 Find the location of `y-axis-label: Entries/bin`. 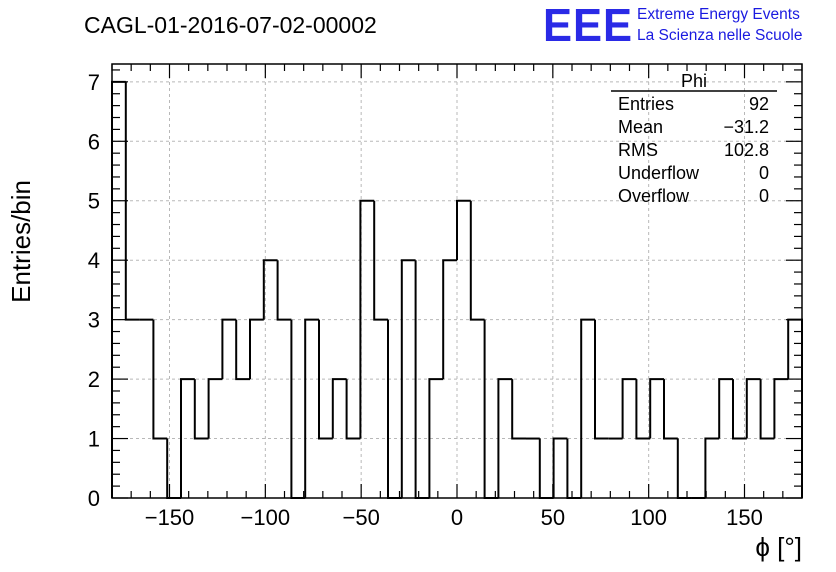

y-axis-label: Entries/bin is located at coordinates (21, 241).